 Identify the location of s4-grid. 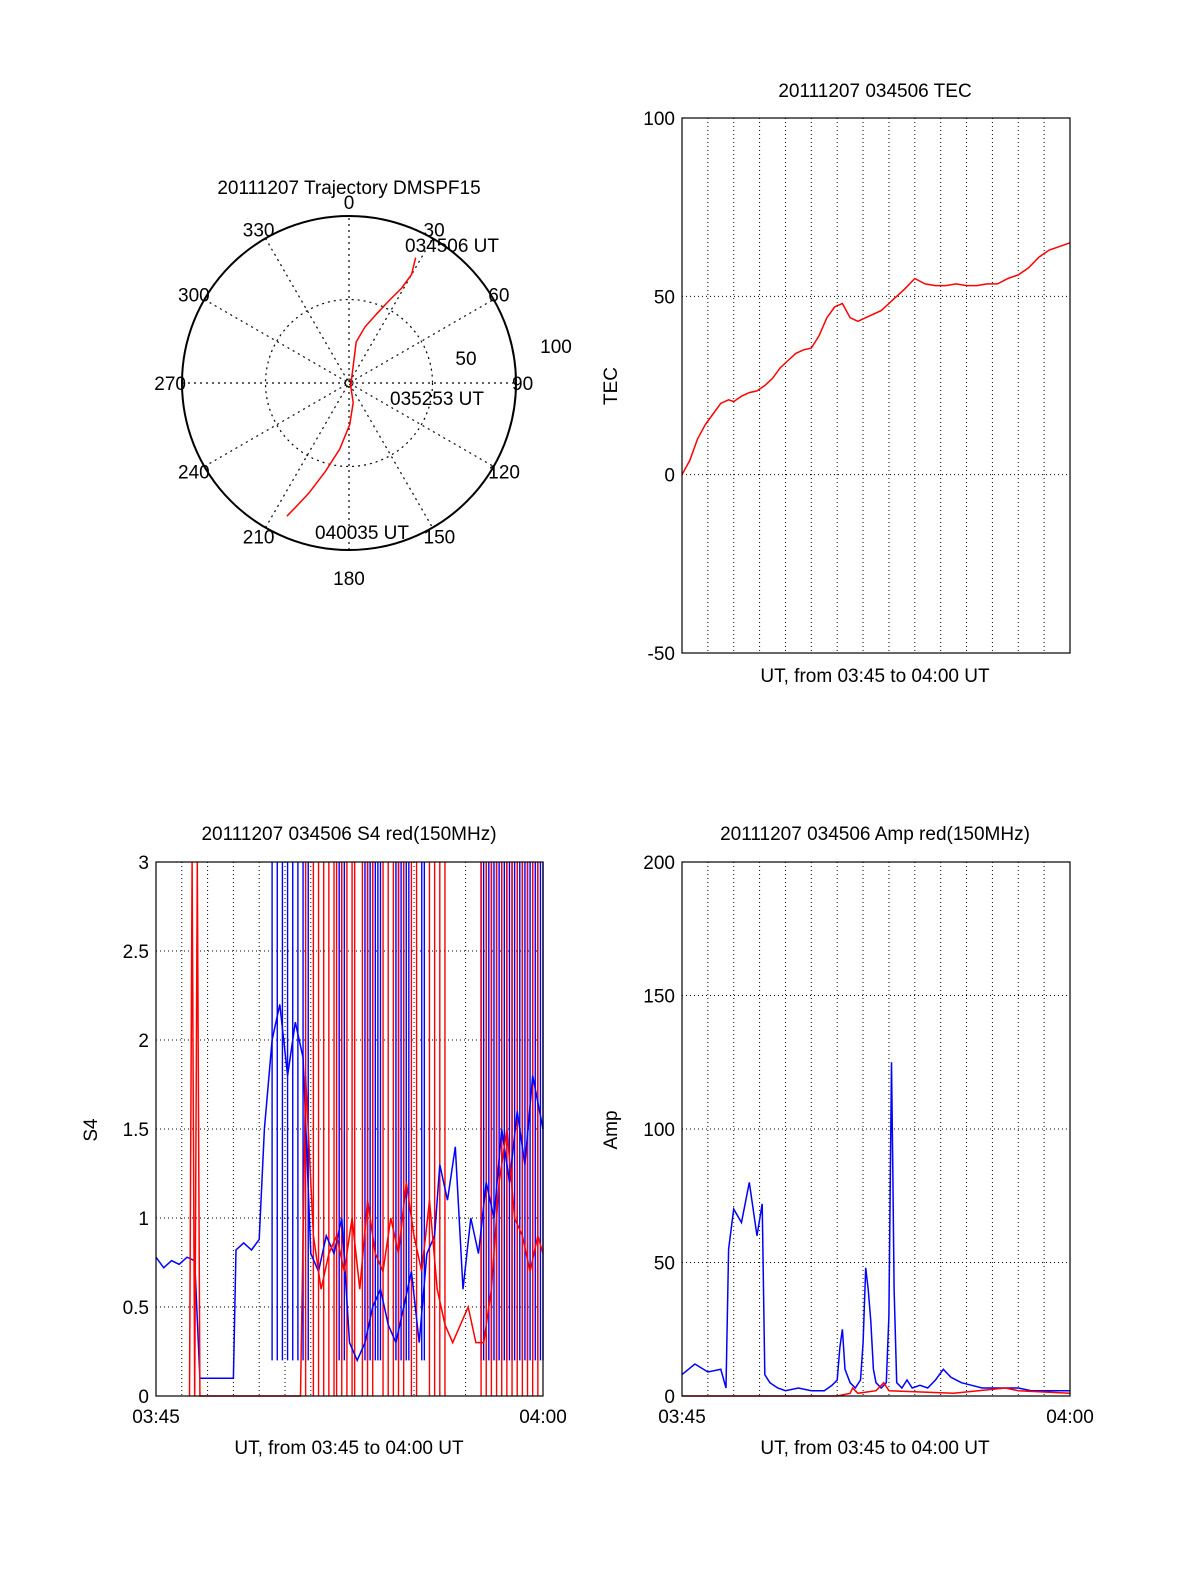
(349, 1129).